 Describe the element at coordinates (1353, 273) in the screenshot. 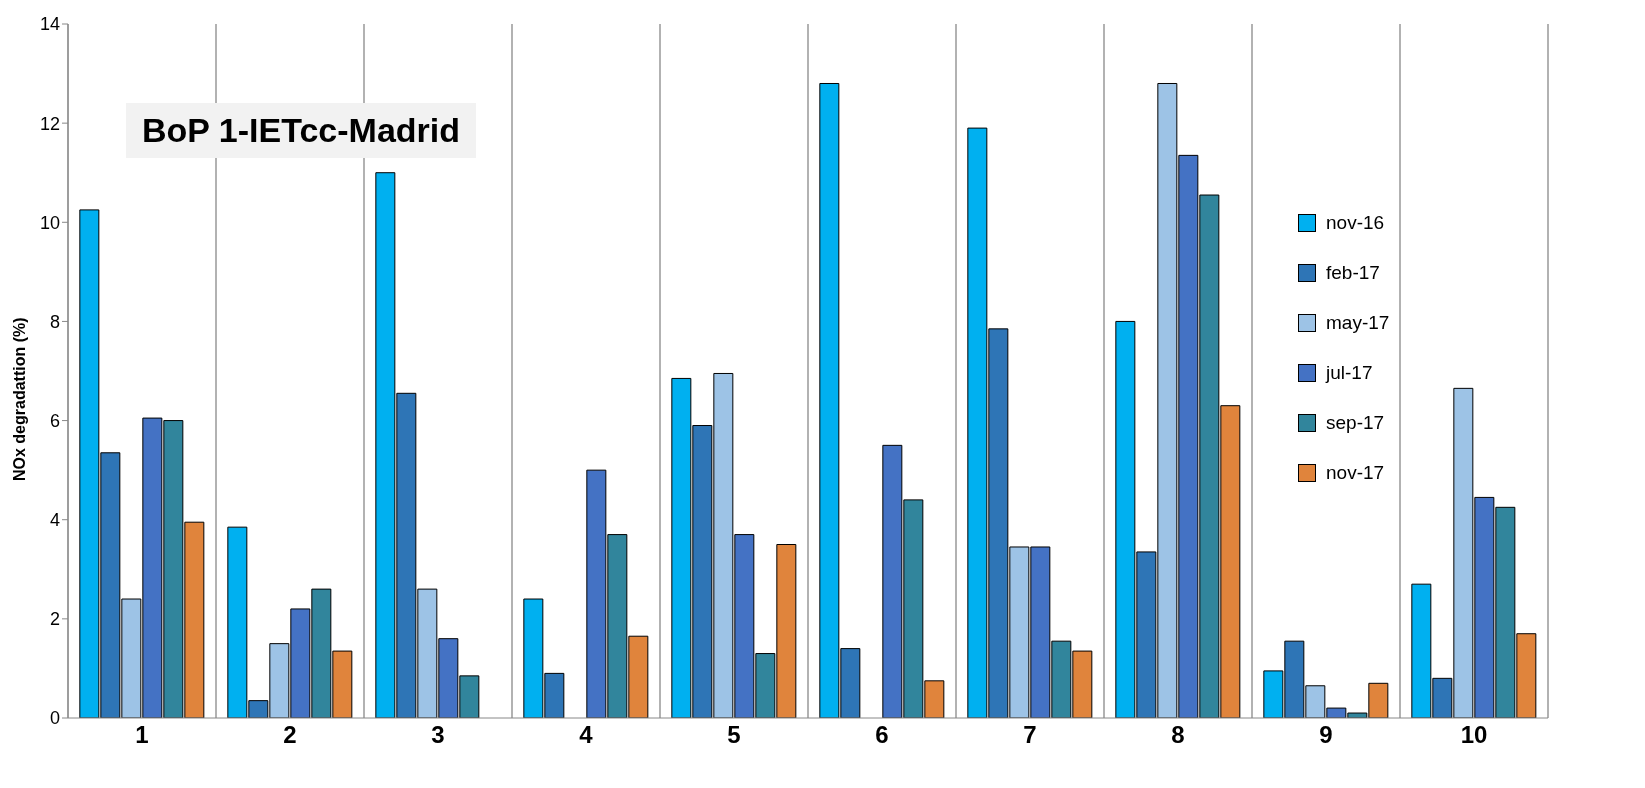

I see `legend-label: feb-17` at that location.